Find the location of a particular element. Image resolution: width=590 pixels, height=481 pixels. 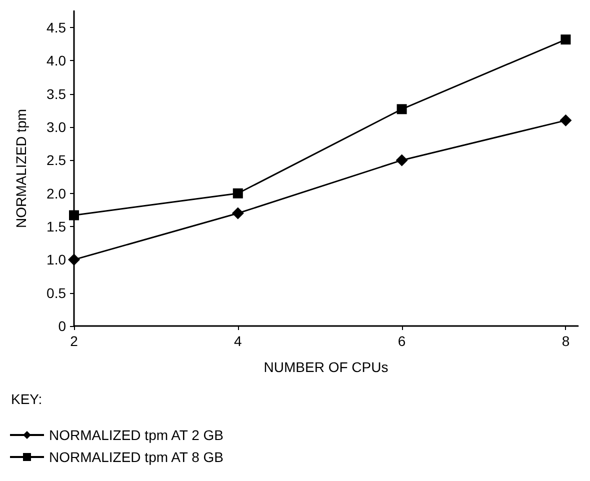

y-tick-label: 1.5 is located at coordinates (56, 226).